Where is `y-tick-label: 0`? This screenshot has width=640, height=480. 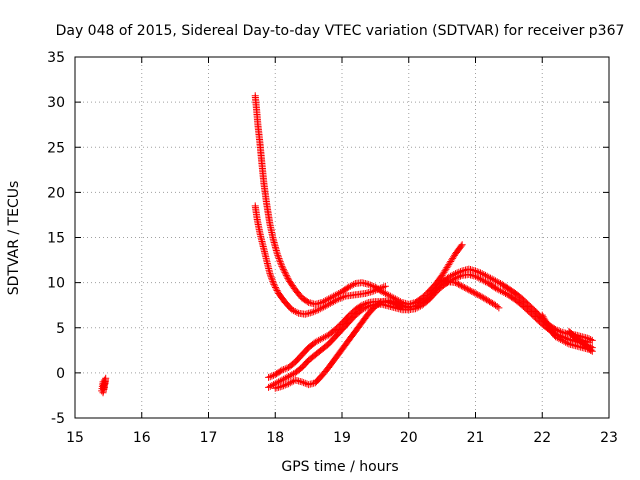
y-tick-label: 0 is located at coordinates (60, 374).